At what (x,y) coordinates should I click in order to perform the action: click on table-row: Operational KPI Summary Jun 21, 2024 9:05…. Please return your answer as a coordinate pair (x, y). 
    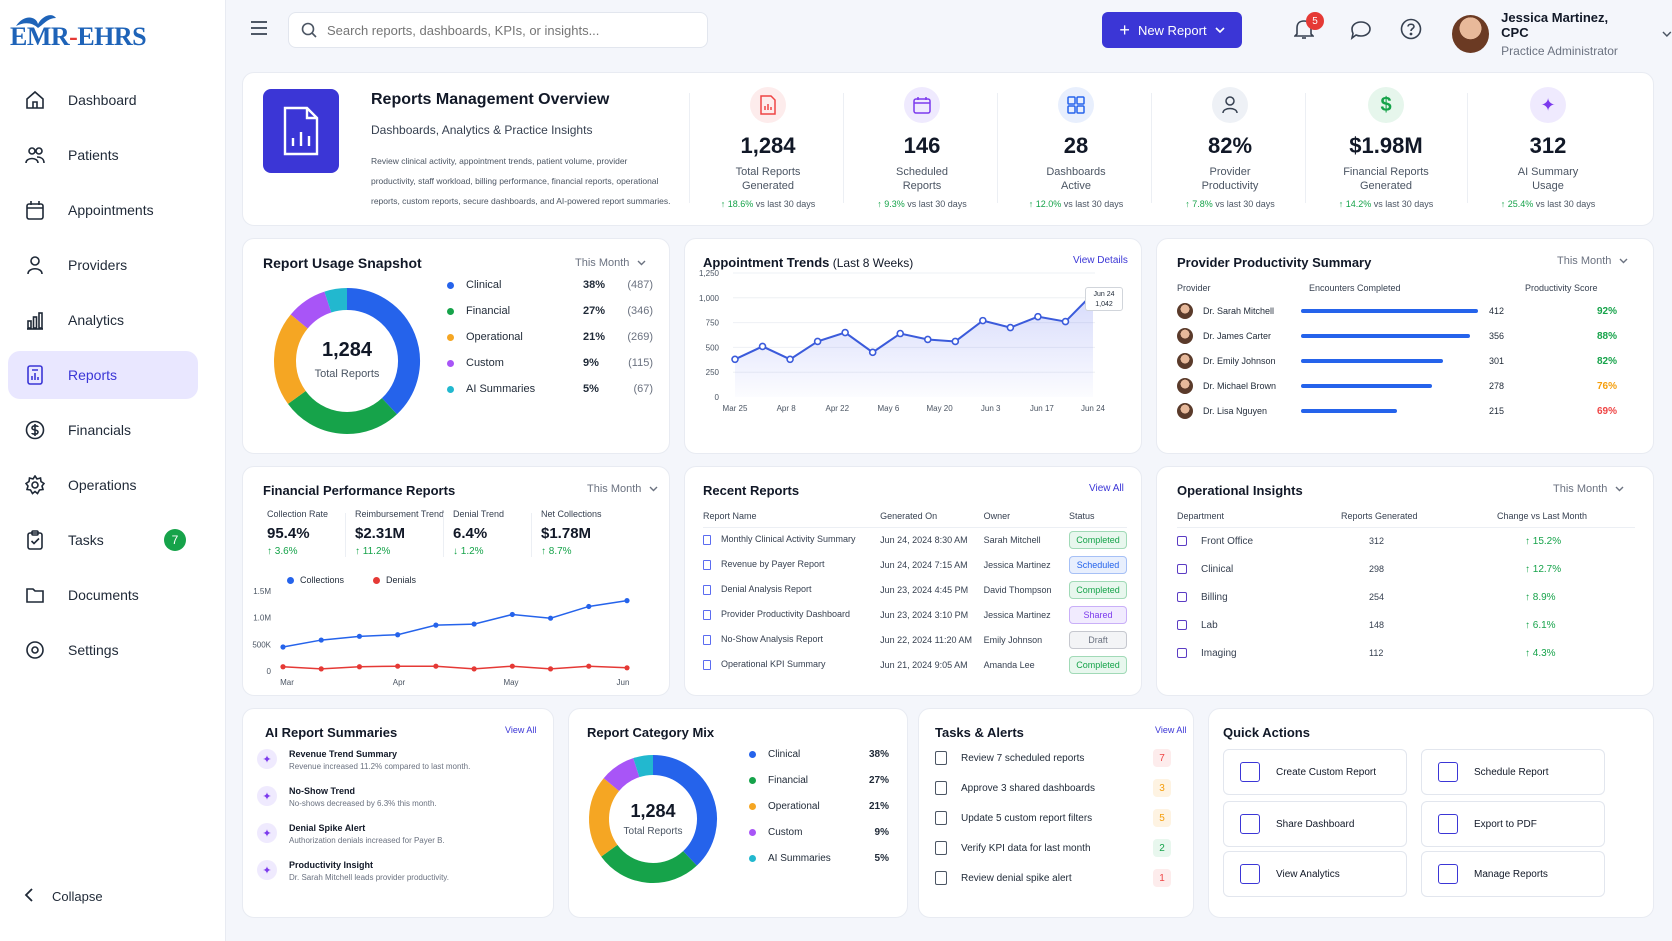
    Looking at the image, I should click on (915, 664).